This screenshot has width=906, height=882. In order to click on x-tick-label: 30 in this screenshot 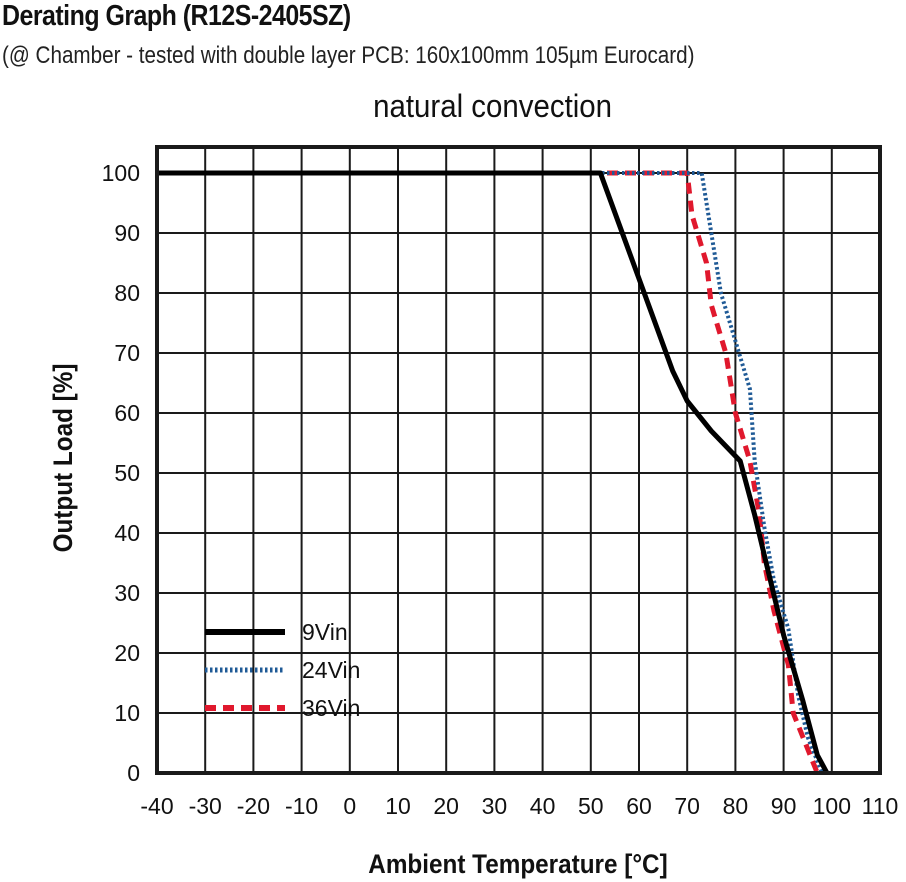, I will do `click(495, 806)`.